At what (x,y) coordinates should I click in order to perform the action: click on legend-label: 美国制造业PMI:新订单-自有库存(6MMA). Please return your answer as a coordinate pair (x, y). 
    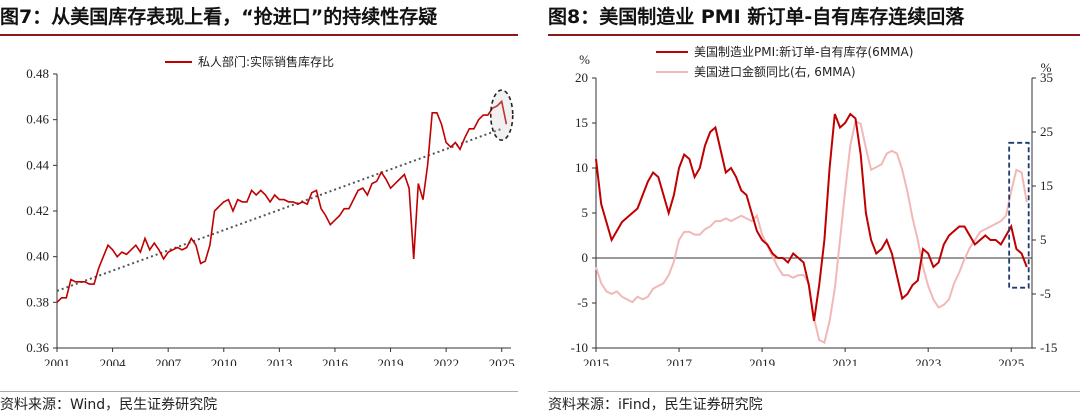
    Looking at the image, I should click on (803, 51).